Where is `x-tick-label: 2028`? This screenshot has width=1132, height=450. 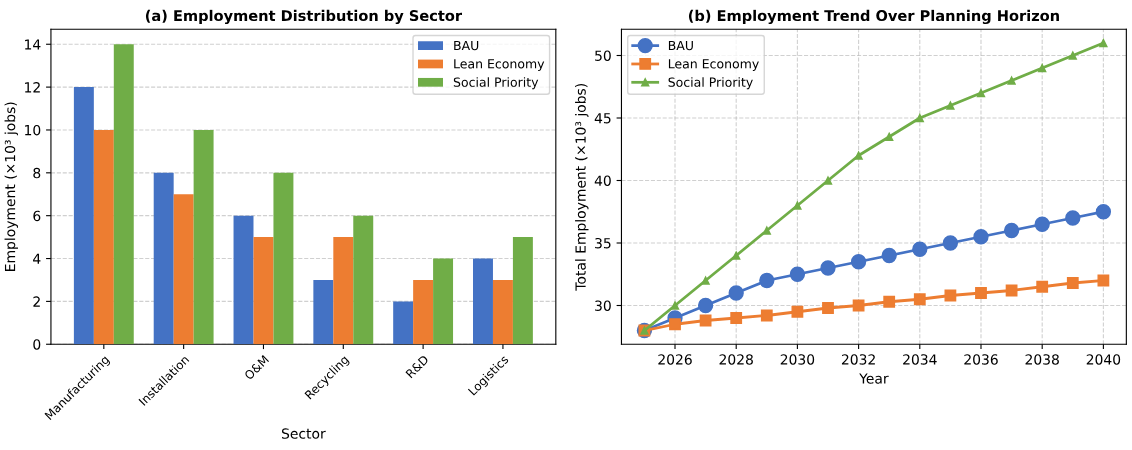 x-tick-label: 2028 is located at coordinates (736, 359).